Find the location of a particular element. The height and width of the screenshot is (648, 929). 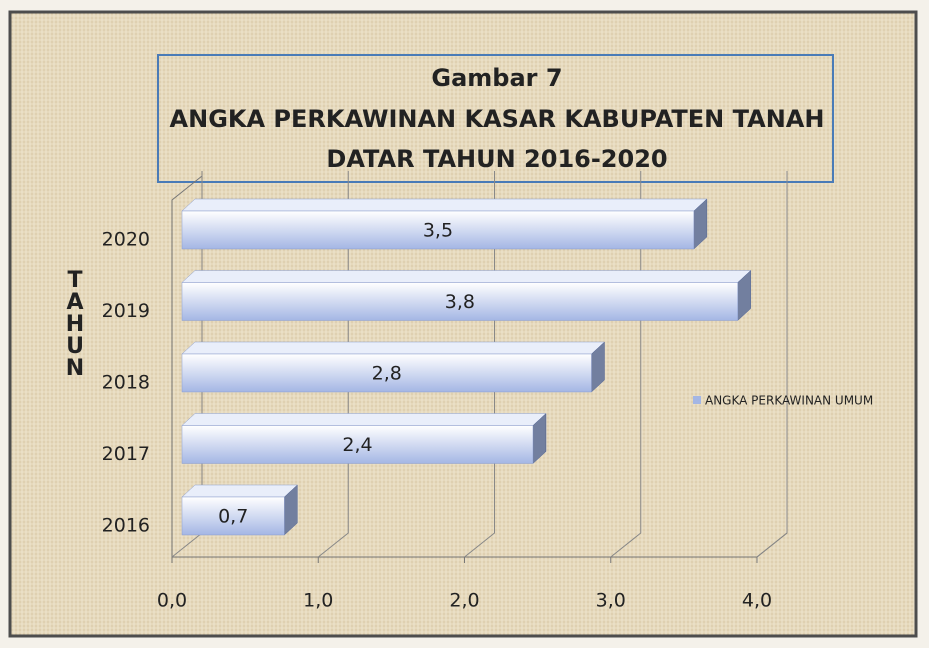

y-tick-label: 2017 is located at coordinates (126, 454).